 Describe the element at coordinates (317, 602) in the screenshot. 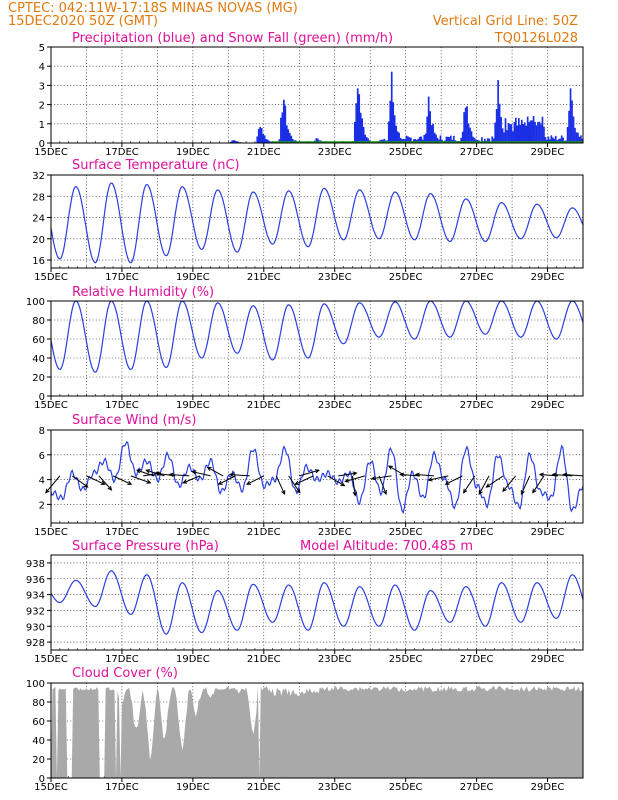

I see `plot-frame` at that location.